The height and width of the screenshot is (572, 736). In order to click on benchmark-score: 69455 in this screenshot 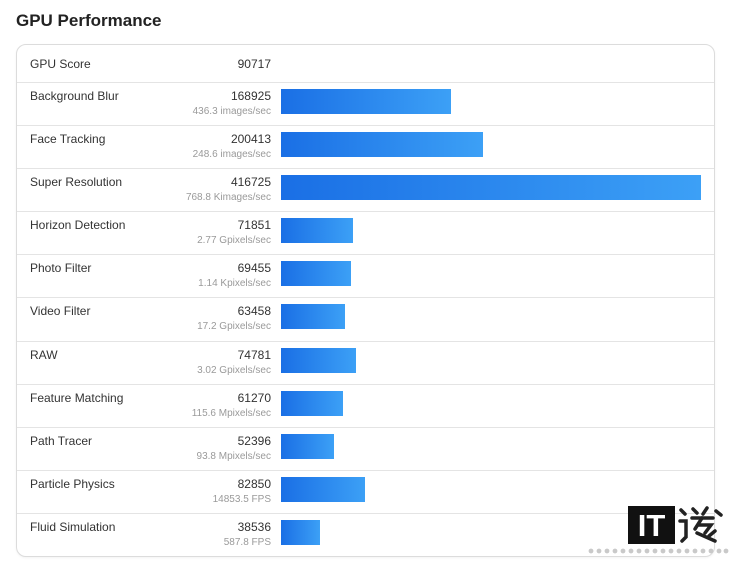, I will do `click(254, 268)`.